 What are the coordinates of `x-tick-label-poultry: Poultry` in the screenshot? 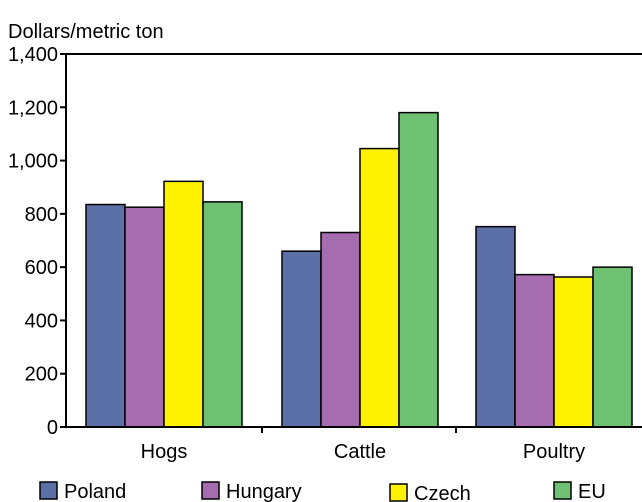 It's located at (554, 452).